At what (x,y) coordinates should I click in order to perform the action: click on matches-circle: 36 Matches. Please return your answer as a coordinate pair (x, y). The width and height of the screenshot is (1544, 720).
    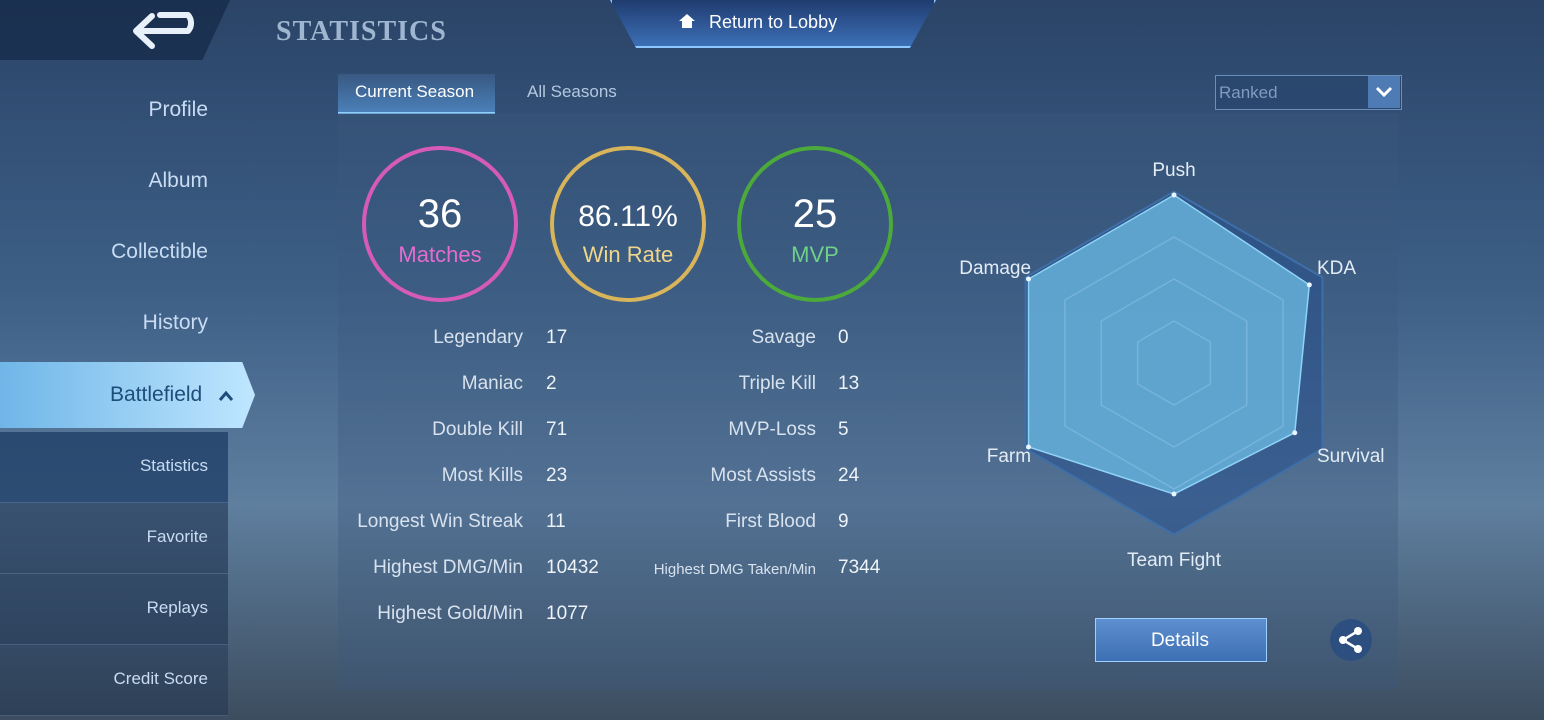
    Looking at the image, I should click on (440, 224).